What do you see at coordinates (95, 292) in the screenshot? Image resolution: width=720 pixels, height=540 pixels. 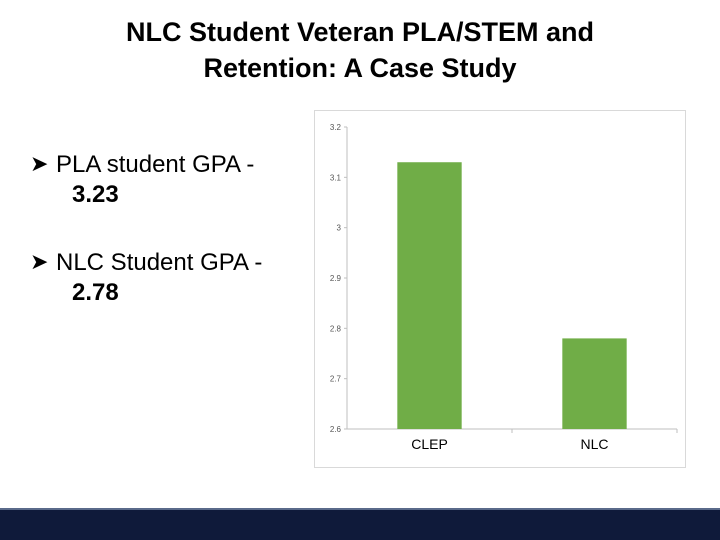 I see `bullet-value: 2.78` at bounding box center [95, 292].